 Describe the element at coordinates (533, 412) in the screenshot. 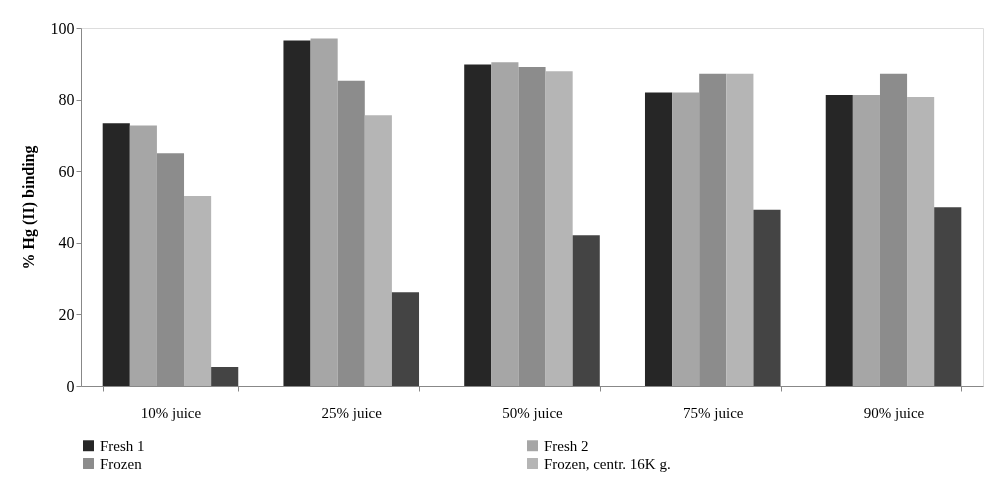

I see `x-tick-label: 50% juice` at that location.